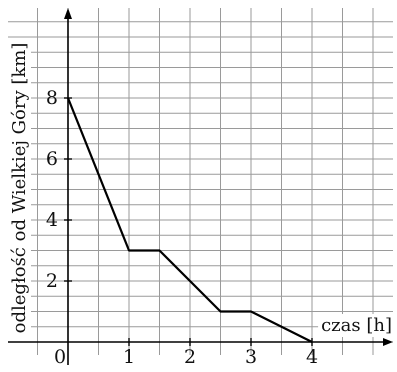 The width and height of the screenshot is (397, 372). What do you see at coordinates (19, 188) in the screenshot?
I see `y-axis-label: odległość od Wielkiej Góry [km]` at bounding box center [19, 188].